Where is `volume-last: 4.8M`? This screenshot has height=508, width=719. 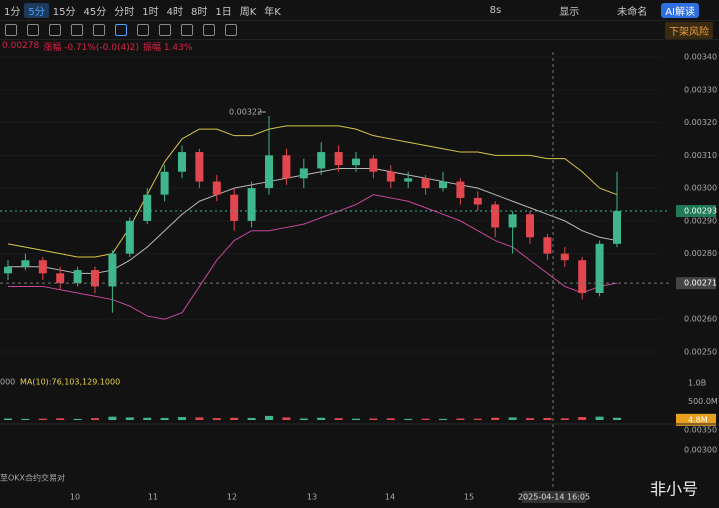
volume-last: 4.8M is located at coordinates (698, 419).